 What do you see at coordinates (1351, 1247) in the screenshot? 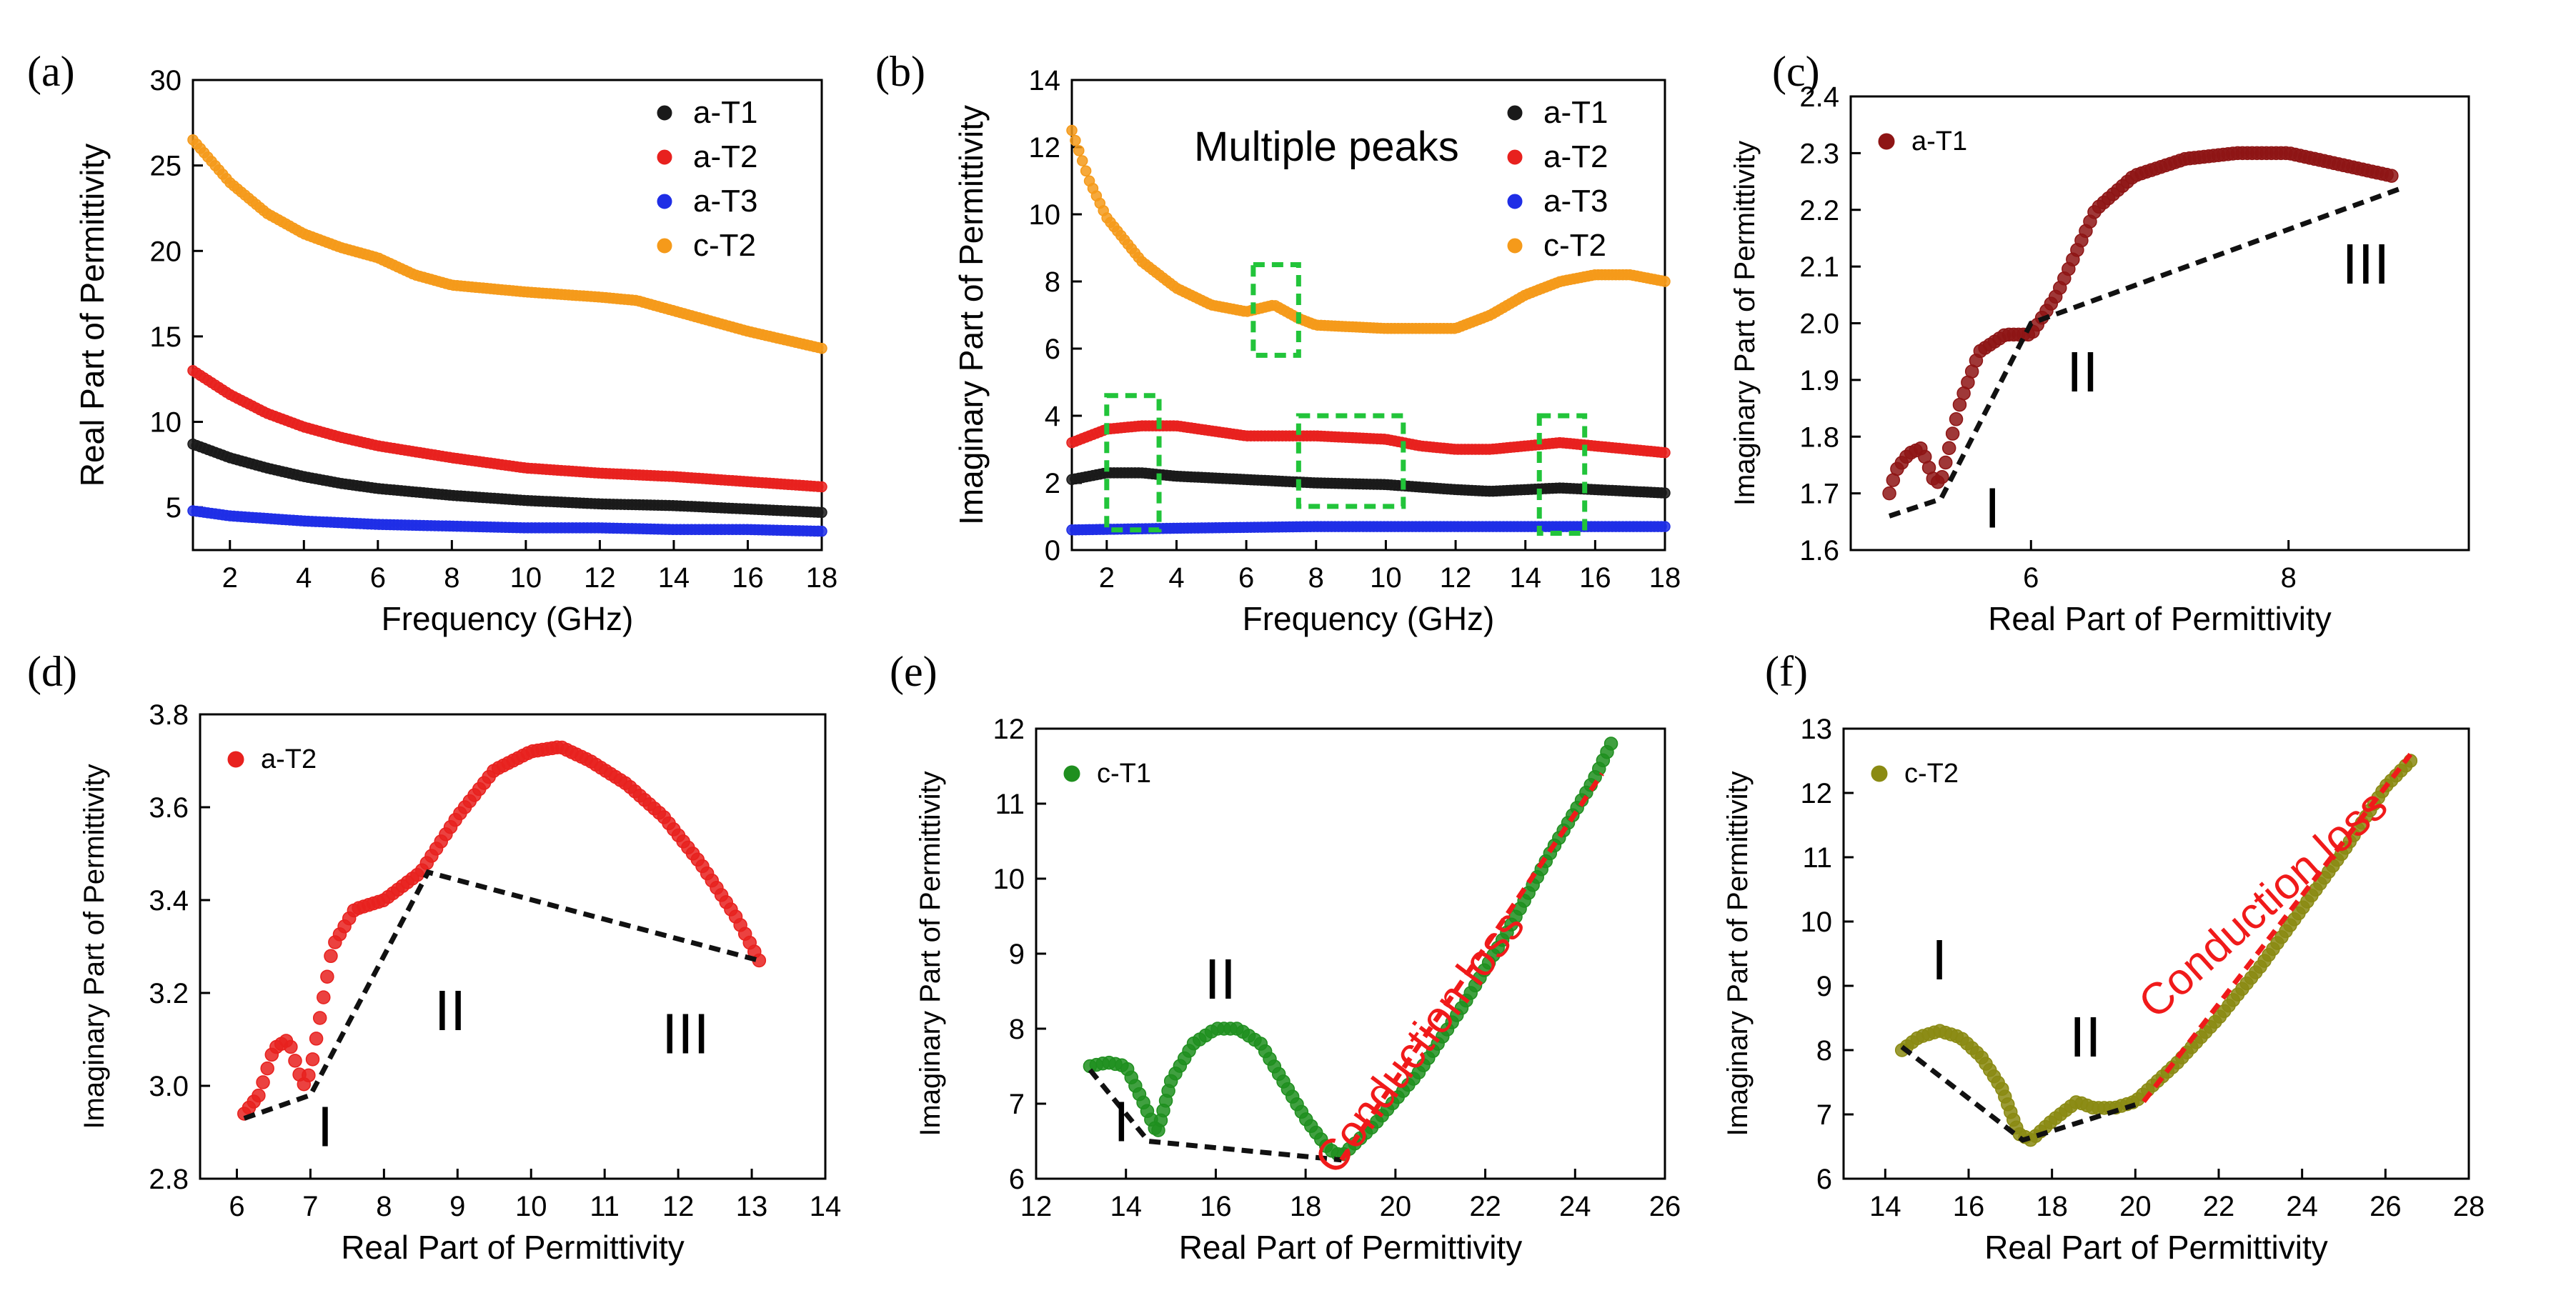
I see `x-axis-label: Real Part of Permittivity` at bounding box center [1351, 1247].